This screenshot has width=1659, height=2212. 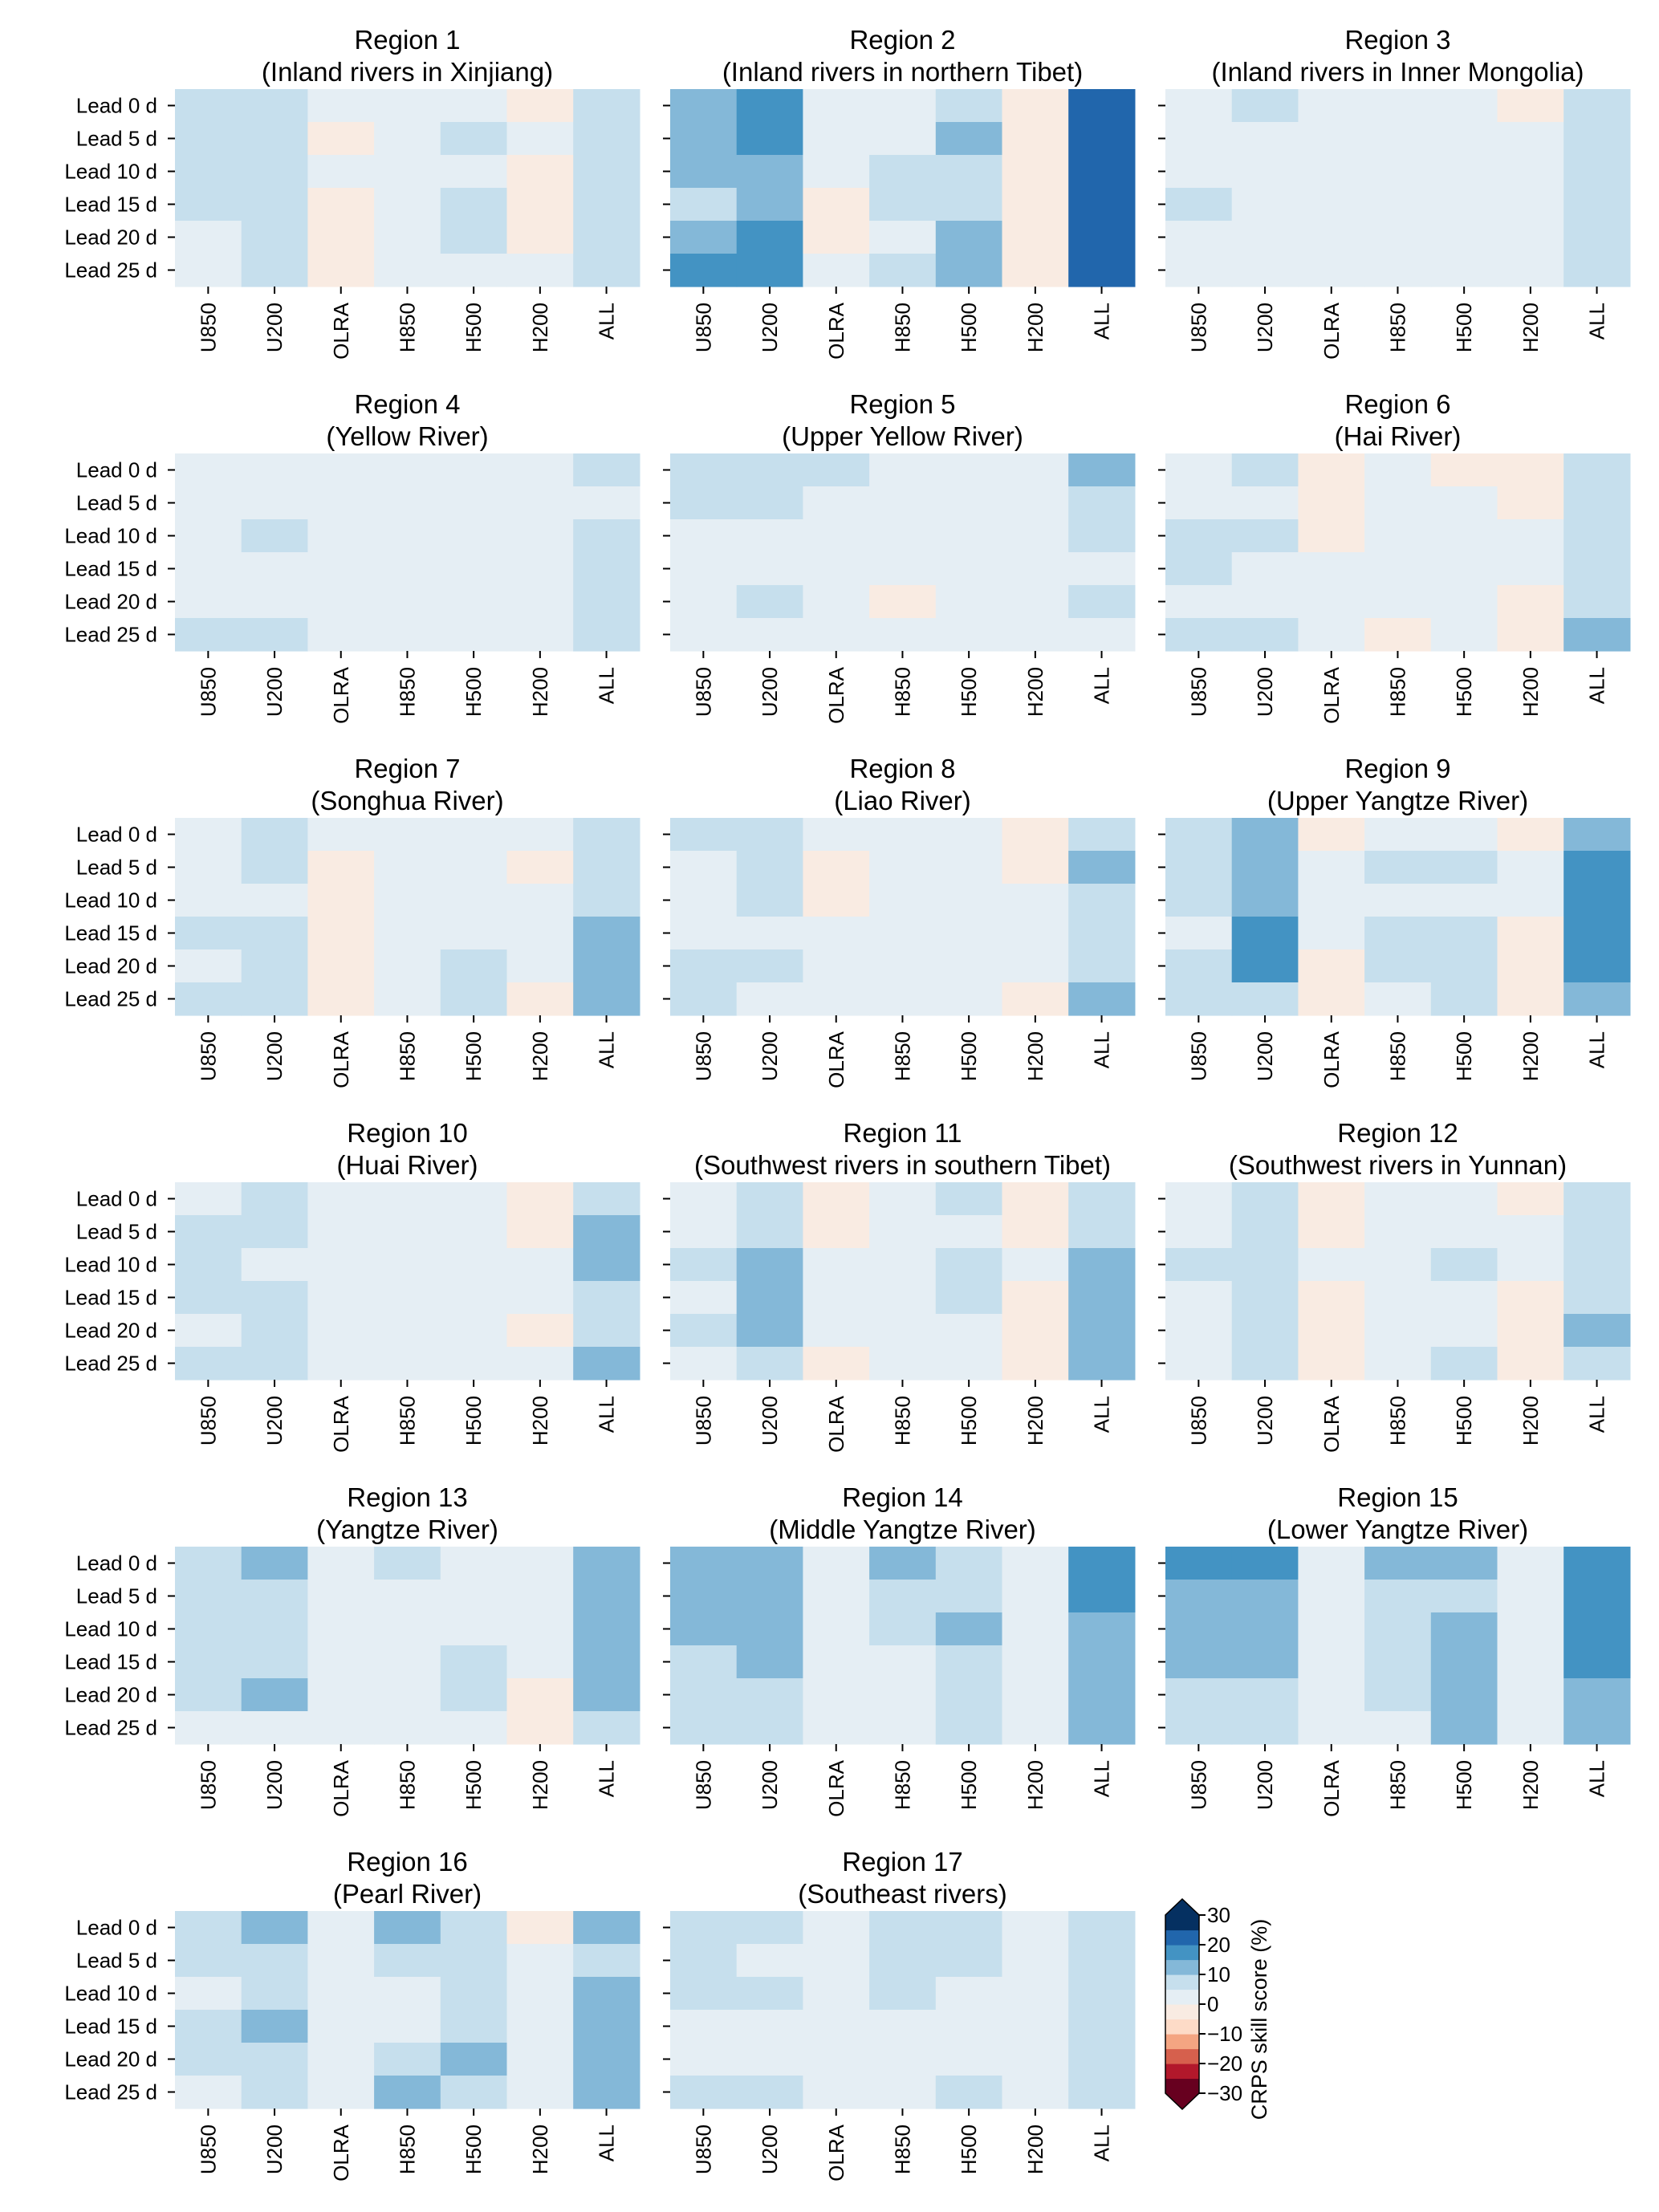 What do you see at coordinates (902, 404) in the screenshot?
I see `panel-title: Region 5` at bounding box center [902, 404].